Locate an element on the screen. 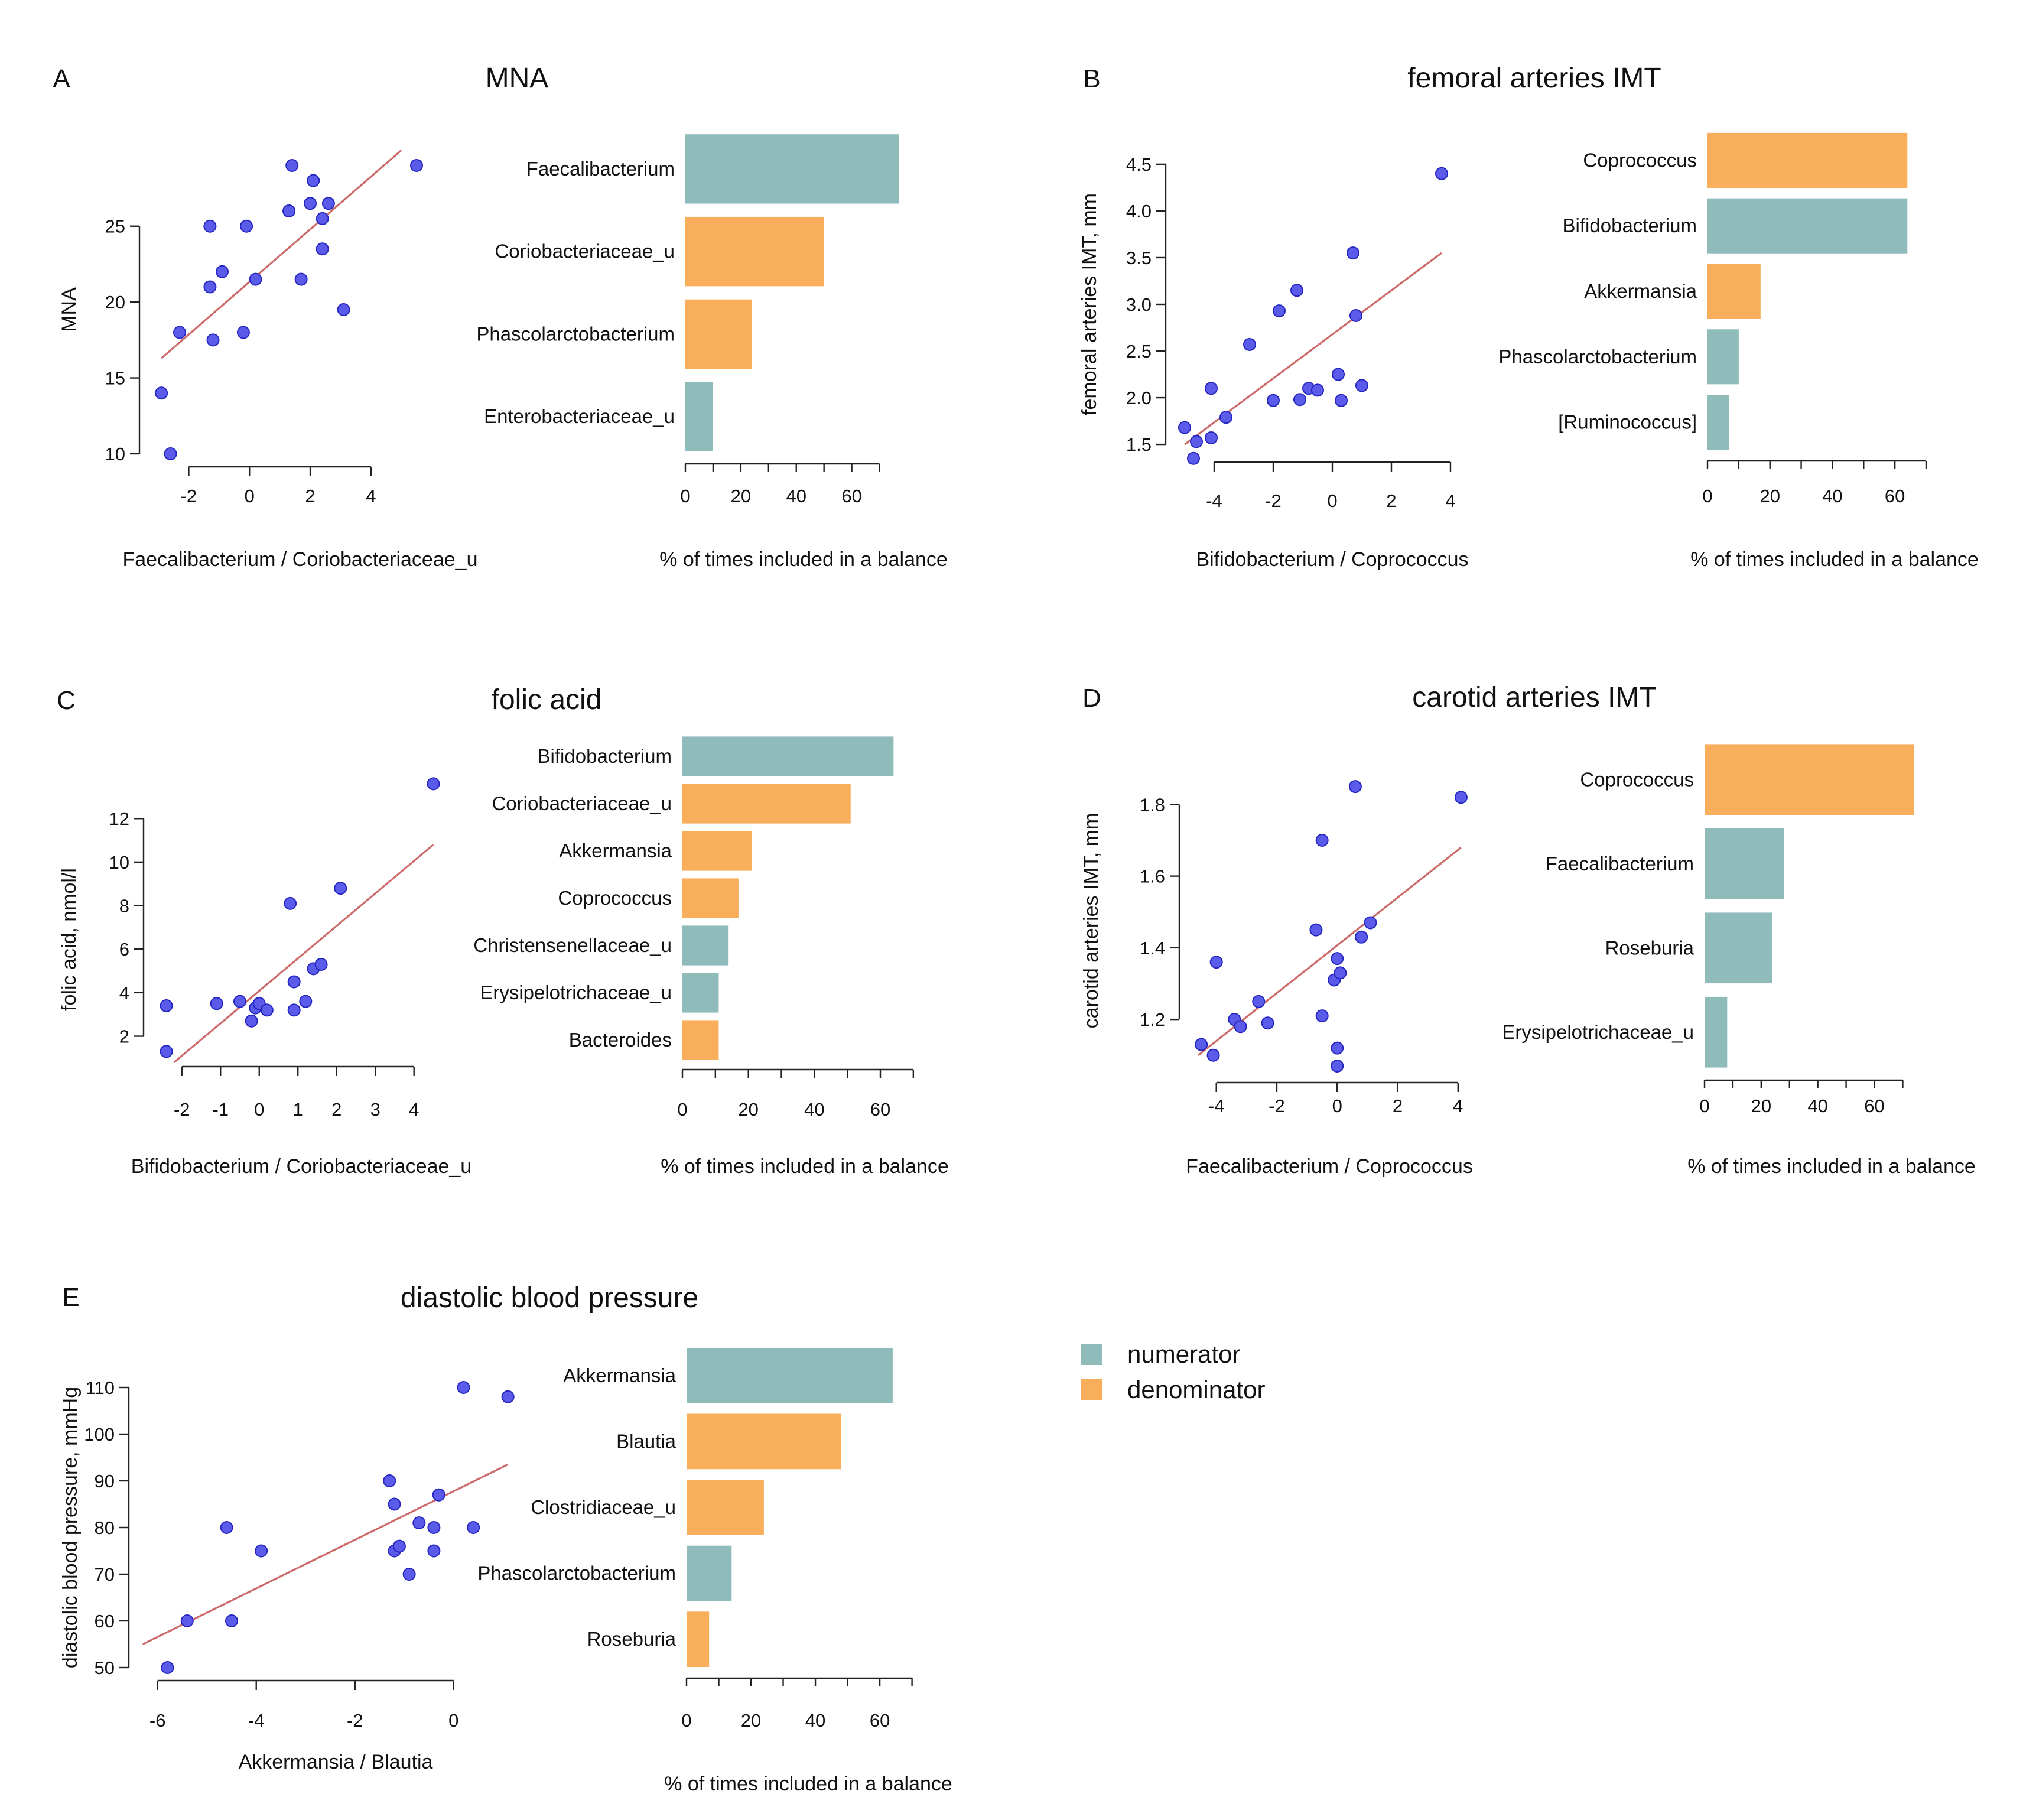  y-tick-label: 6 is located at coordinates (124, 949).